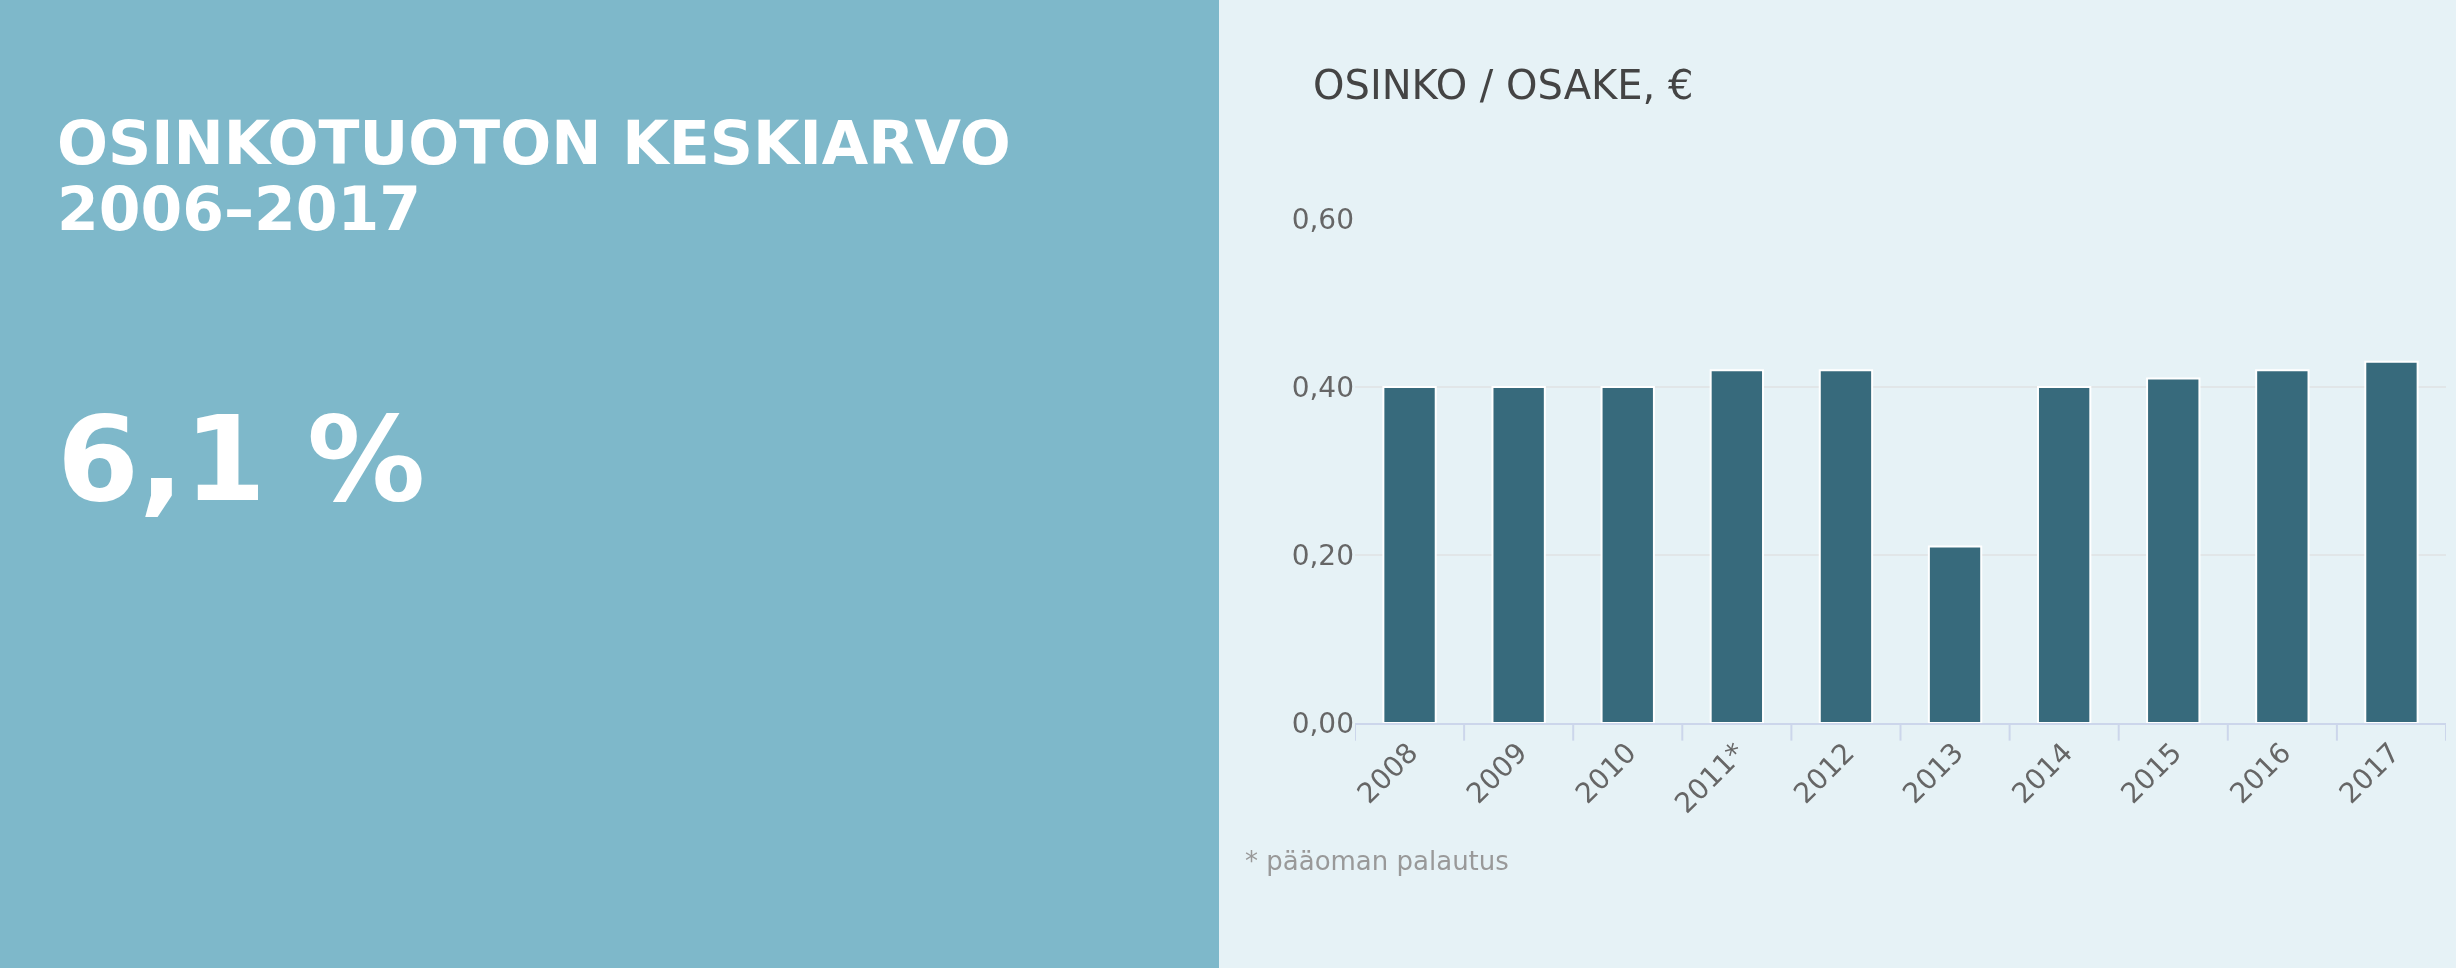  Describe the element at coordinates (1322, 219) in the screenshot. I see `y-tick-label: 0,60` at that location.